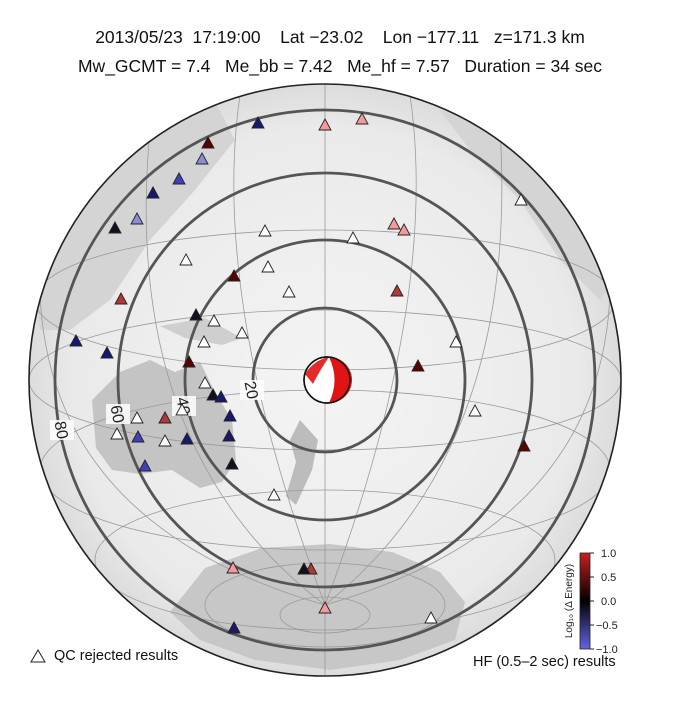 The image size is (680, 720). I want to click on colorbar-tick: −1.0, so click(607, 650).